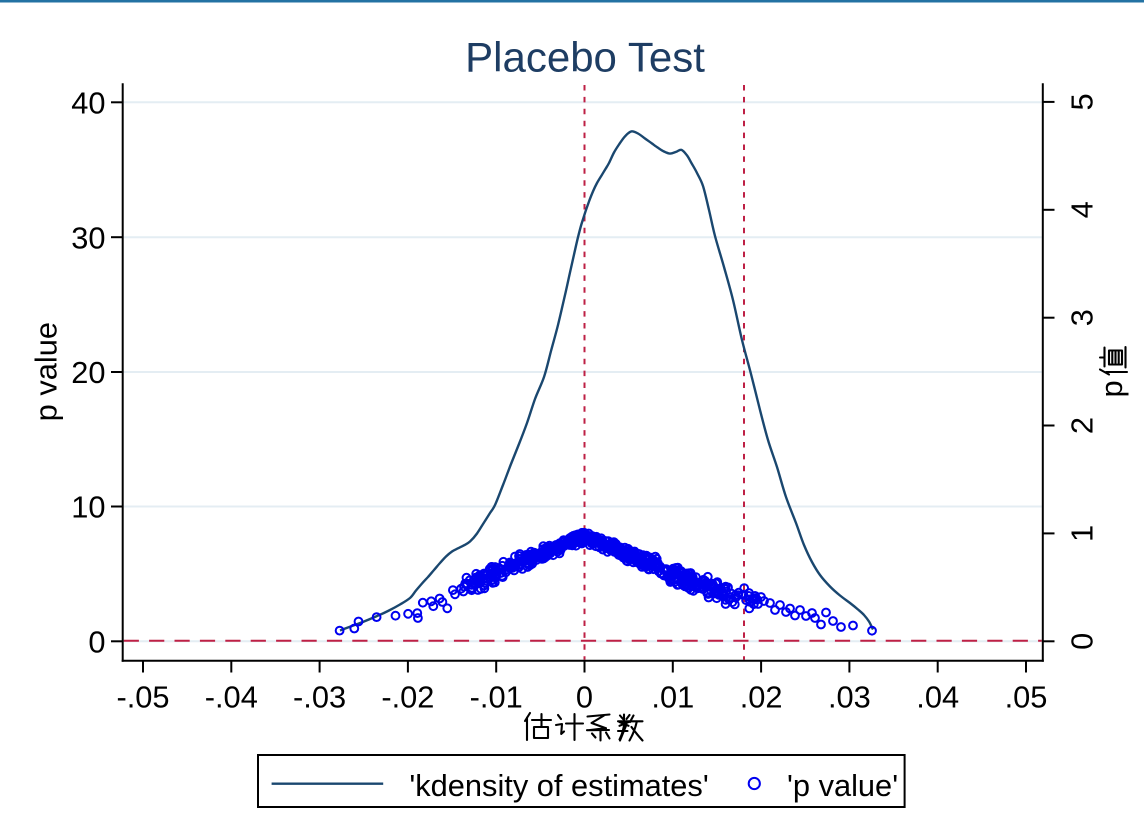 This screenshot has width=1144, height=840. What do you see at coordinates (496, 697) in the screenshot?
I see `svg-text: -.01` at bounding box center [496, 697].